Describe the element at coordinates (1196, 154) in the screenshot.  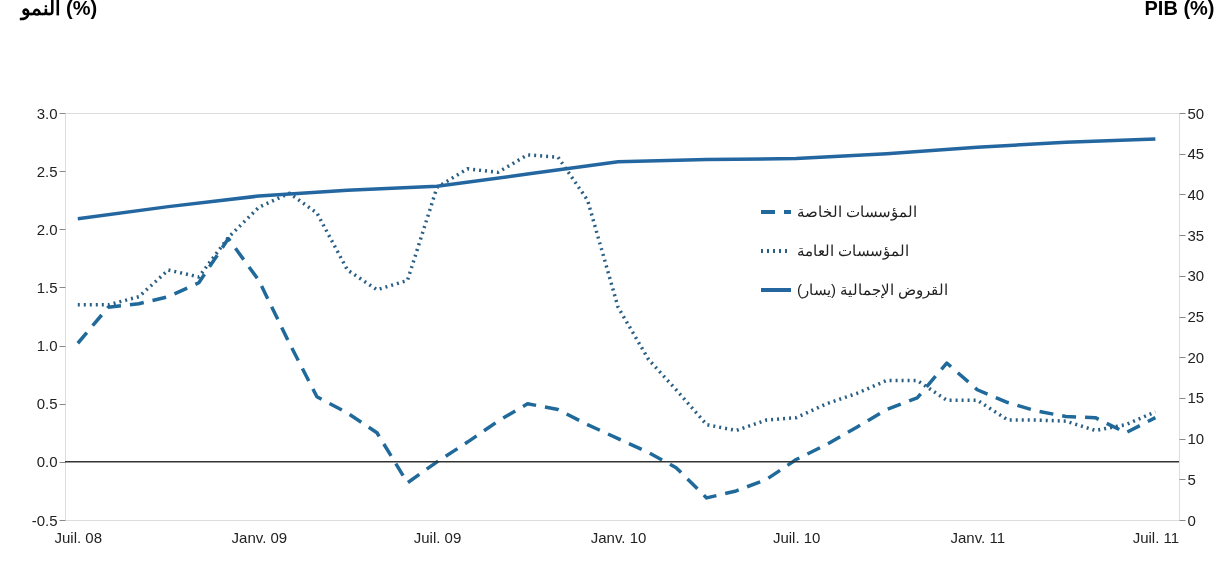
I see `y2-tick-label: 45` at that location.